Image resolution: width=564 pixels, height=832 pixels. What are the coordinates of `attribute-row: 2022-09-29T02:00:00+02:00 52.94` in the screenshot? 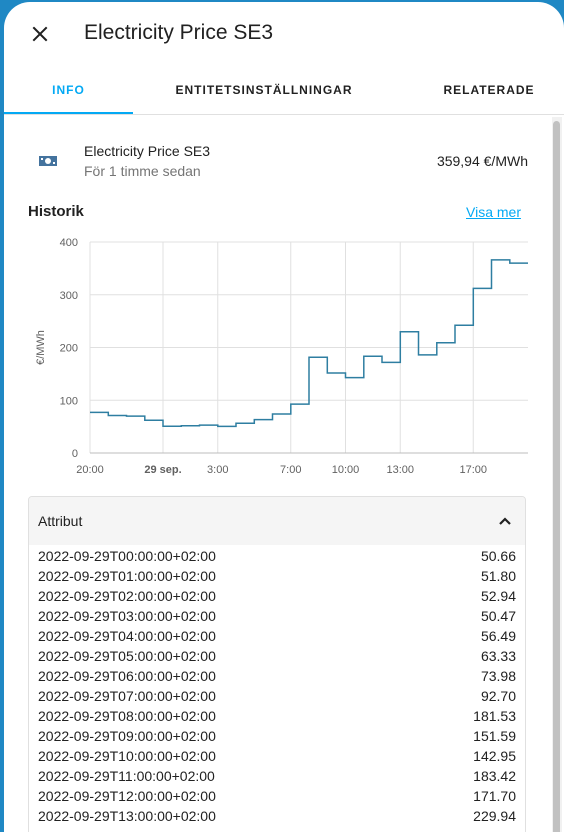 It's located at (277, 598).